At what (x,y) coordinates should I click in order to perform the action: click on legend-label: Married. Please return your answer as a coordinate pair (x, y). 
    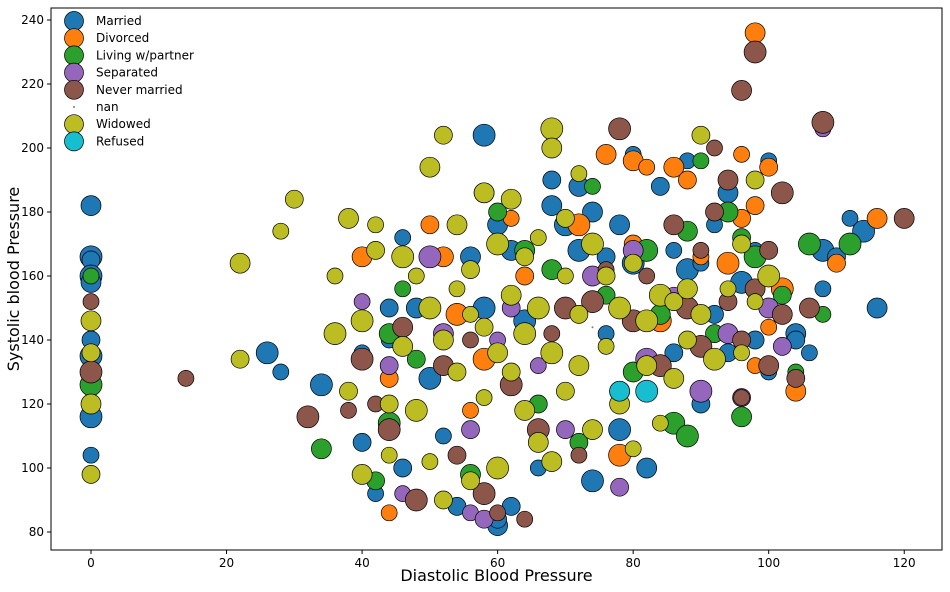
    Looking at the image, I should click on (119, 21).